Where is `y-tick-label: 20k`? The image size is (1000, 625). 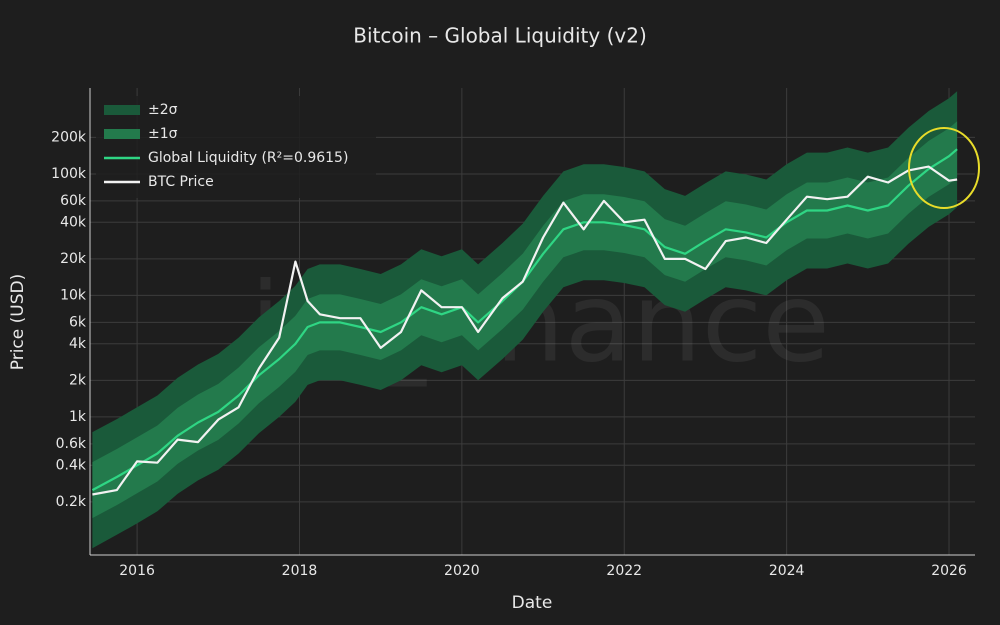
y-tick-label: 20k is located at coordinates (73, 259).